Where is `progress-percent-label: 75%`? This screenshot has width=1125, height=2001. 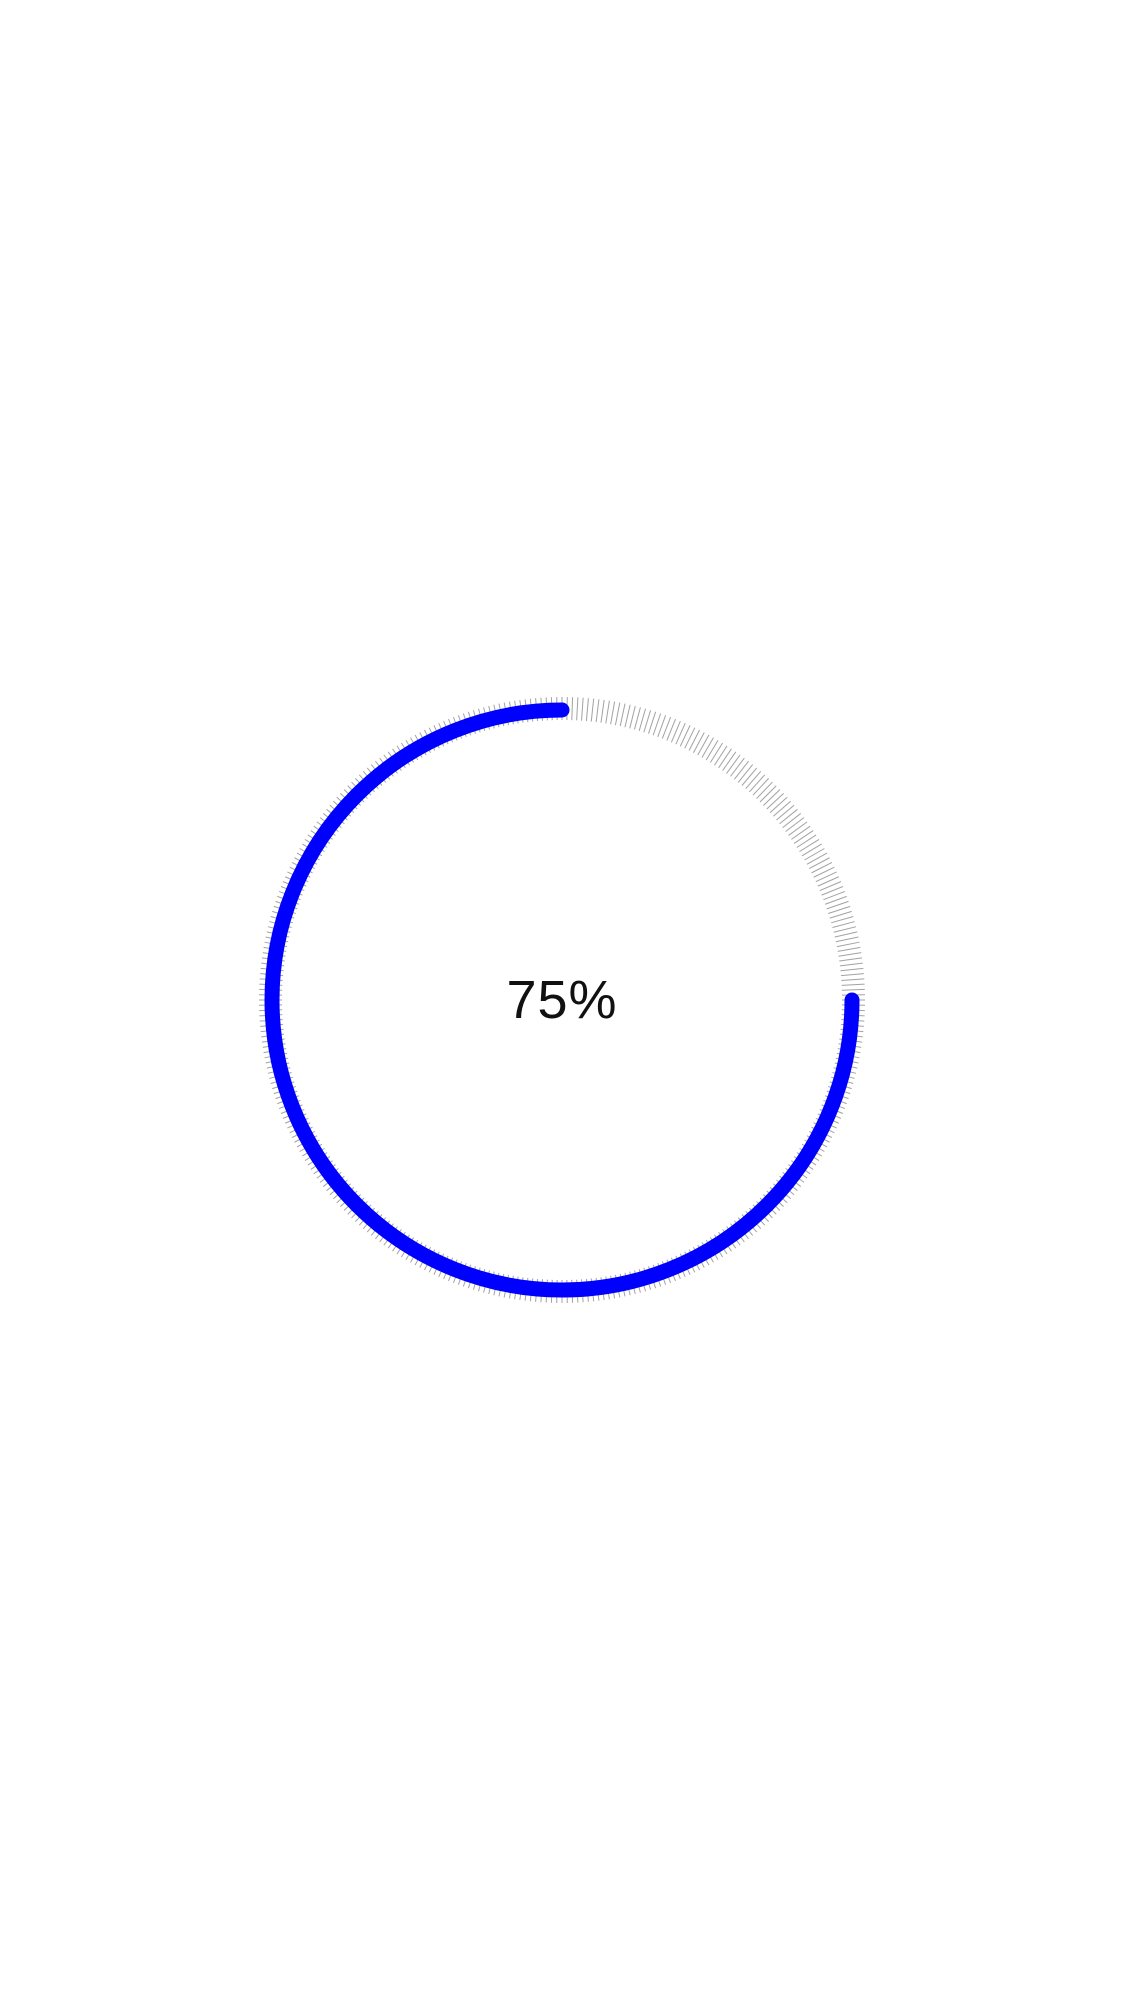
progress-percent-label: 75% is located at coordinates (562, 1000).